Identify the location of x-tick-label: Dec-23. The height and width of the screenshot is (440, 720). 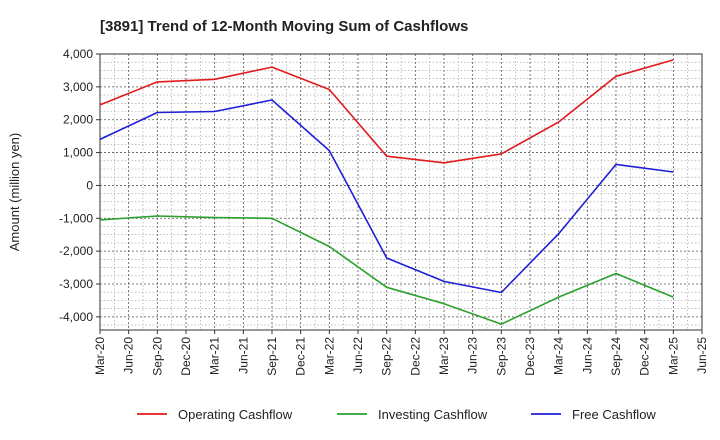
(530, 356).